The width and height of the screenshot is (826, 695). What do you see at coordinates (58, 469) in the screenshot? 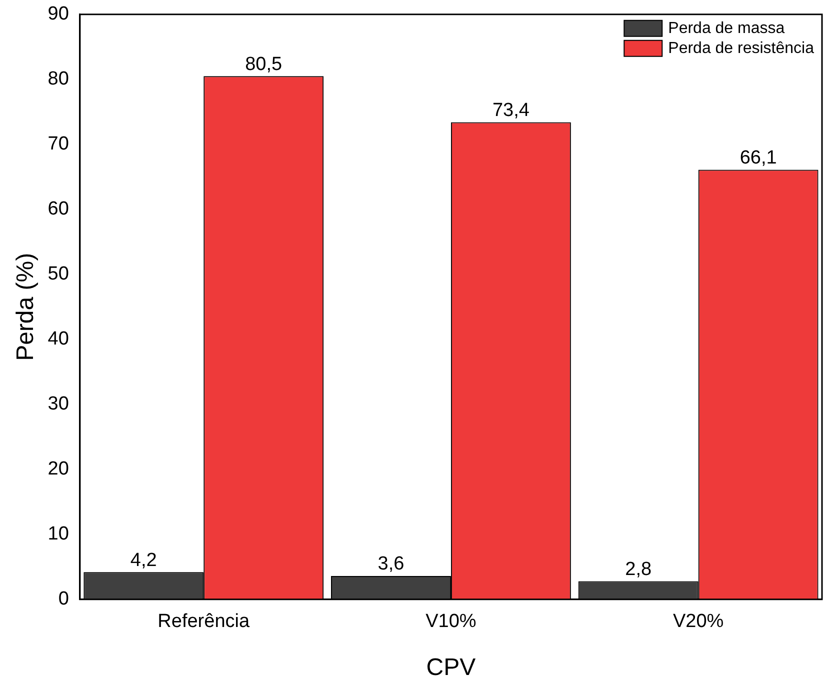
I see `y-tick-label: 20` at bounding box center [58, 469].